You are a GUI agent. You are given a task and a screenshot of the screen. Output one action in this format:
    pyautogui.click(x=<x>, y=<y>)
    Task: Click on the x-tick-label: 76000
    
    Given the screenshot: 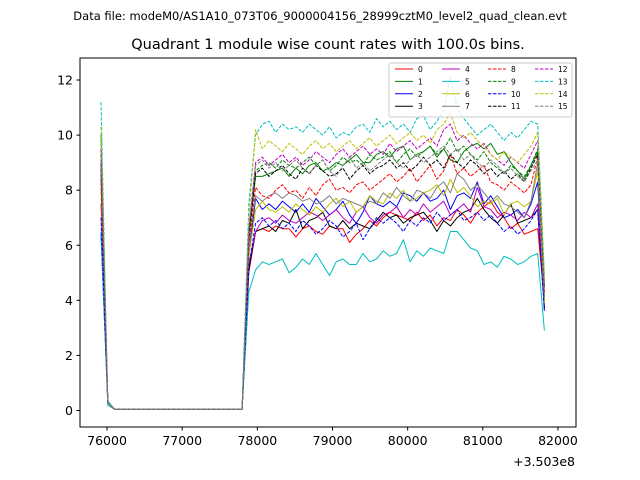 What is the action you would take?
    pyautogui.click(x=107, y=440)
    